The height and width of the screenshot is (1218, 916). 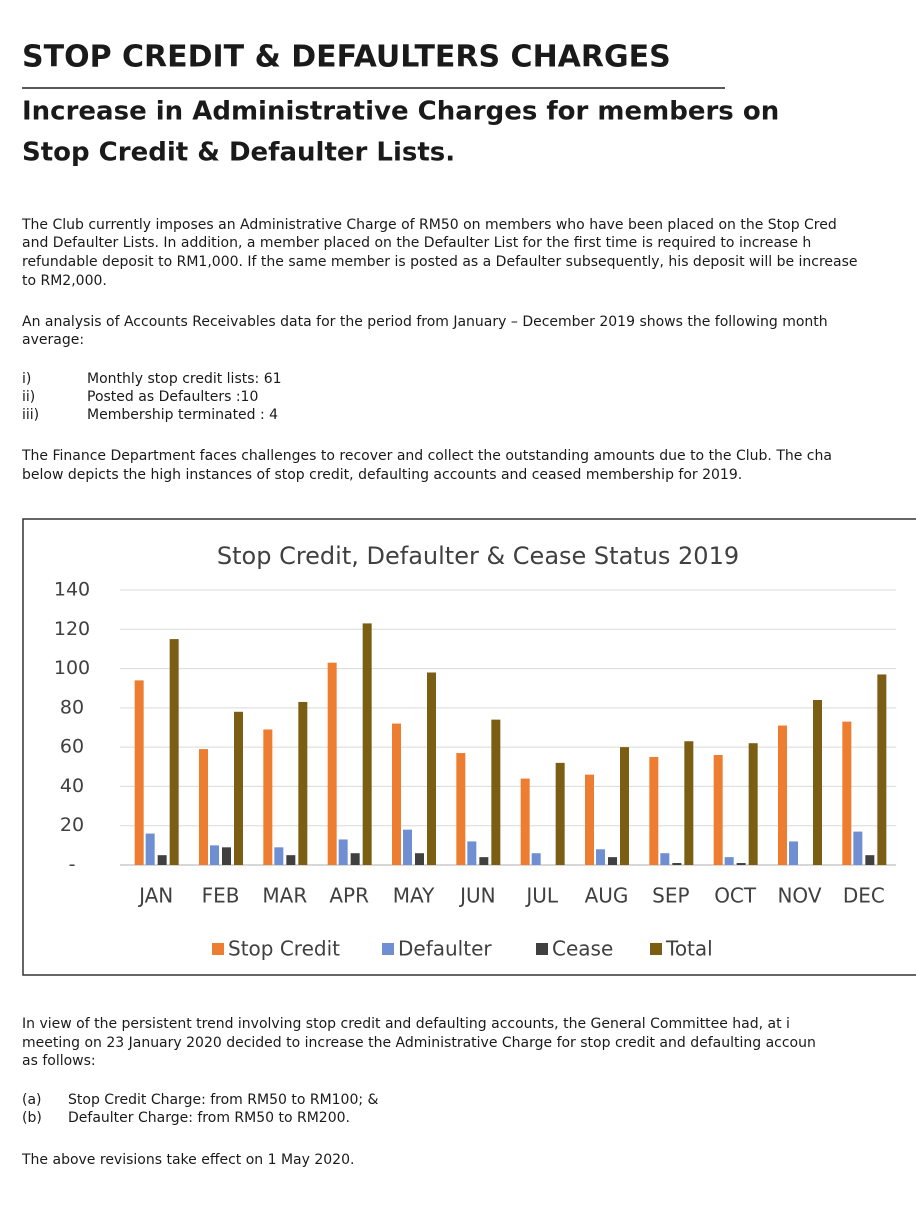 I want to click on x-tick-label: MAR, so click(x=284, y=896).